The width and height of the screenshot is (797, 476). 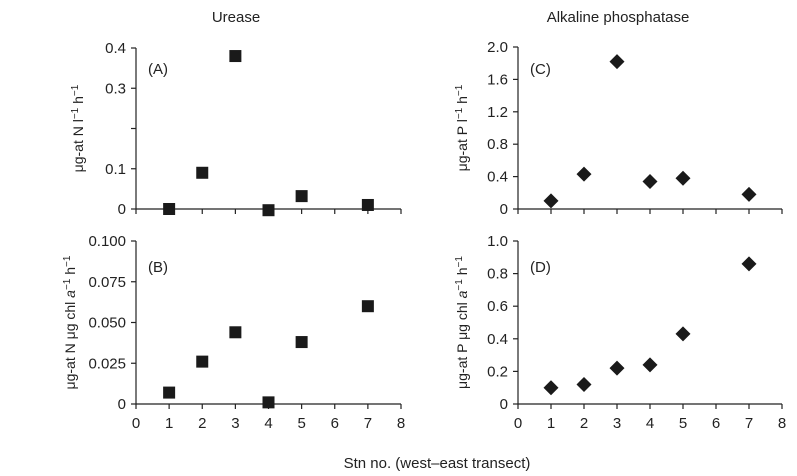 I want to click on urease-title: Urease, so click(x=236, y=17).